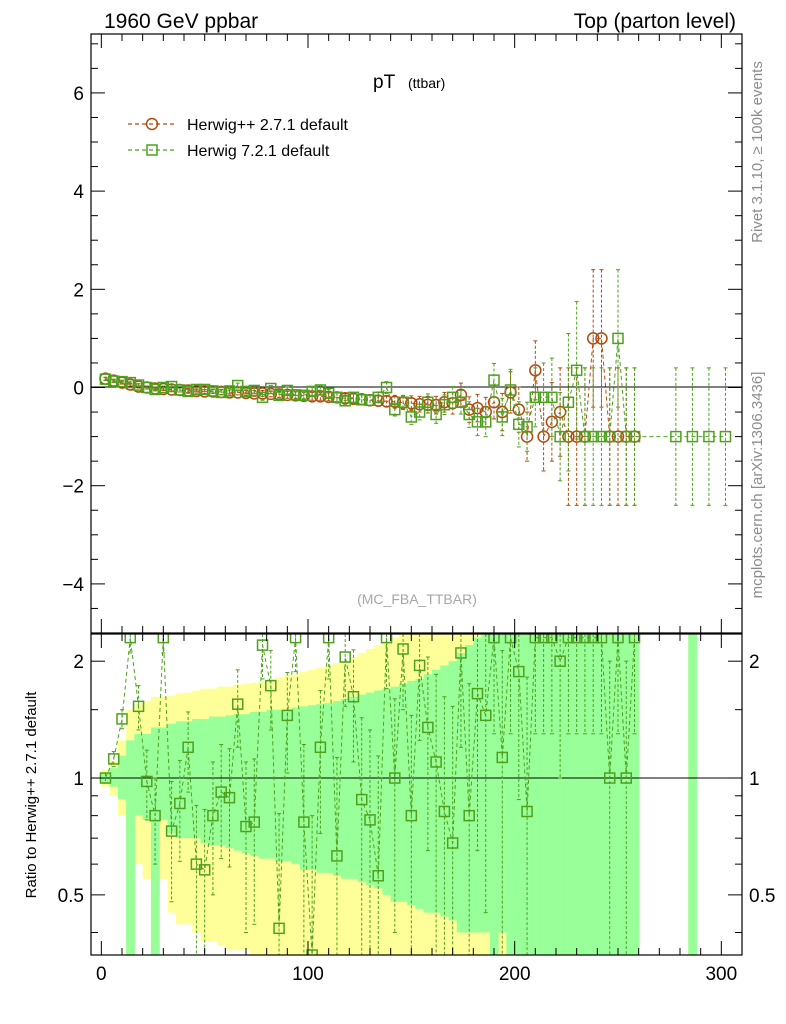 The width and height of the screenshot is (786, 1024). What do you see at coordinates (73, 585) in the screenshot?
I see `main-y-tick-label: −4` at bounding box center [73, 585].